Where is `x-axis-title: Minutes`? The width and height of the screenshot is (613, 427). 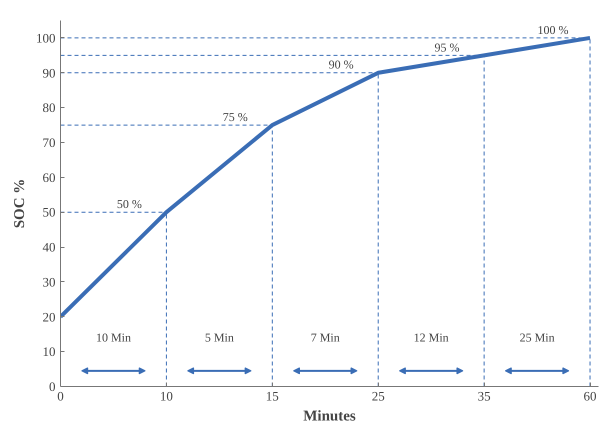 x-axis-title: Minutes is located at coordinates (329, 416).